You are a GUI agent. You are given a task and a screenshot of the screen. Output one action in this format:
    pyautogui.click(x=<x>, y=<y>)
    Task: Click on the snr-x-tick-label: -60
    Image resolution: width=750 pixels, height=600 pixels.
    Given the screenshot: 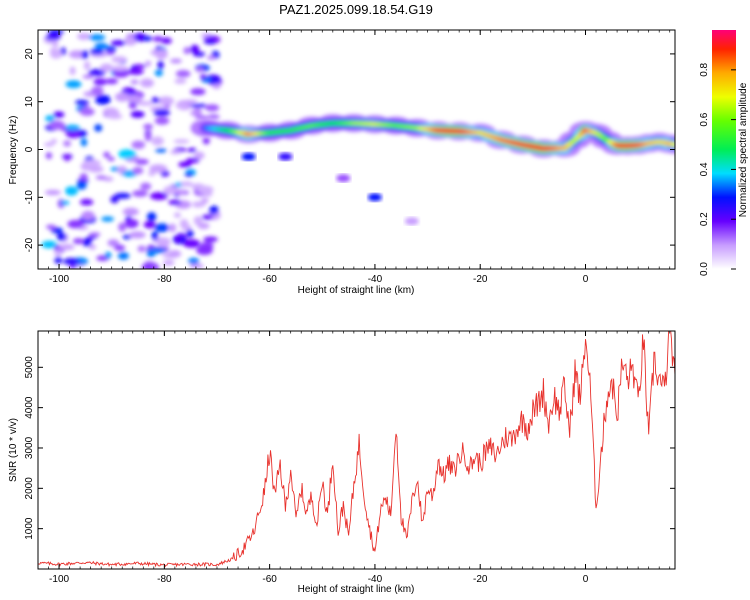 What is the action you would take?
    pyautogui.click(x=269, y=579)
    